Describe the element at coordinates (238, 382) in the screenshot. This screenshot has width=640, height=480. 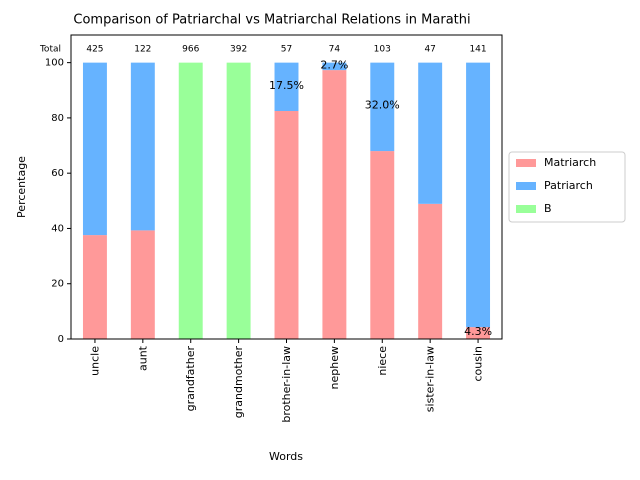
I see `x-tick-label: grandmother` at that location.